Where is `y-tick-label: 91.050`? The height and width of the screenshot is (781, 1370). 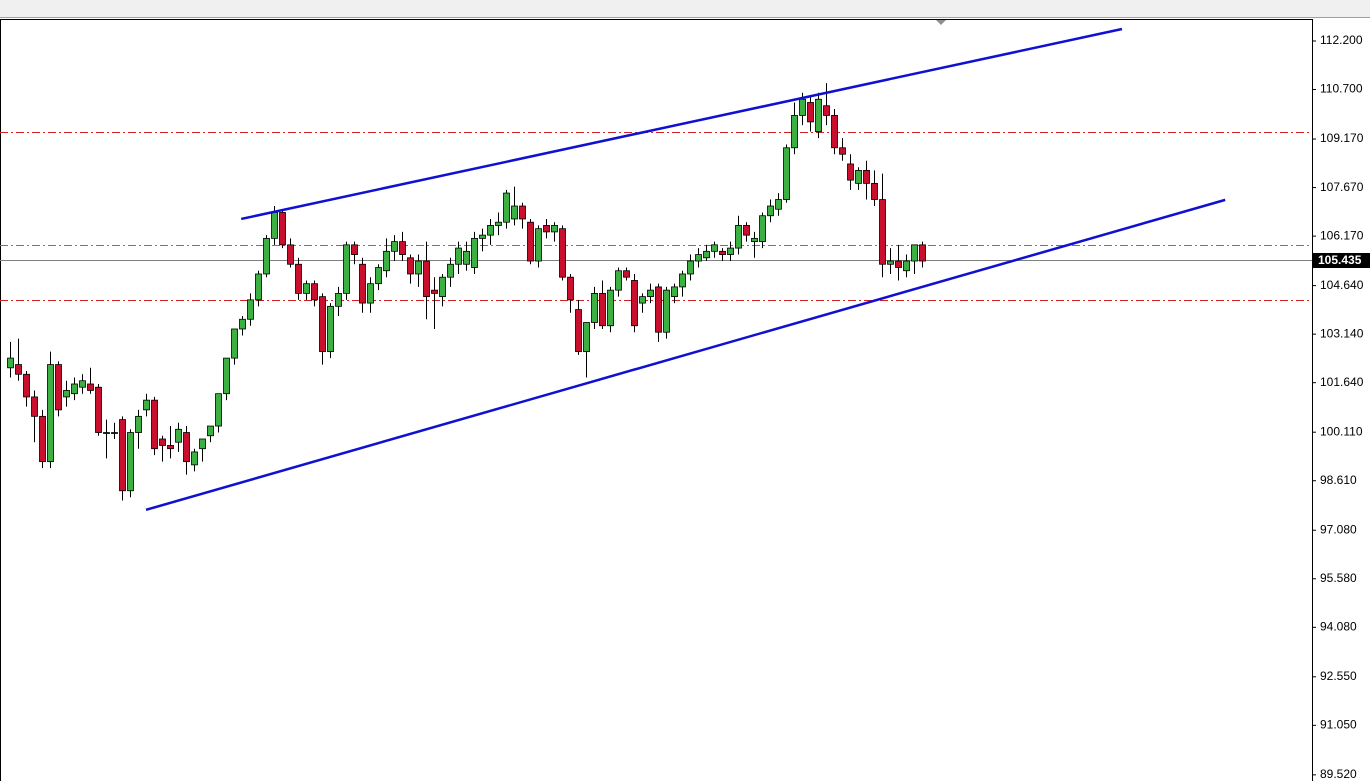
y-tick-label: 91.050 is located at coordinates (1338, 725).